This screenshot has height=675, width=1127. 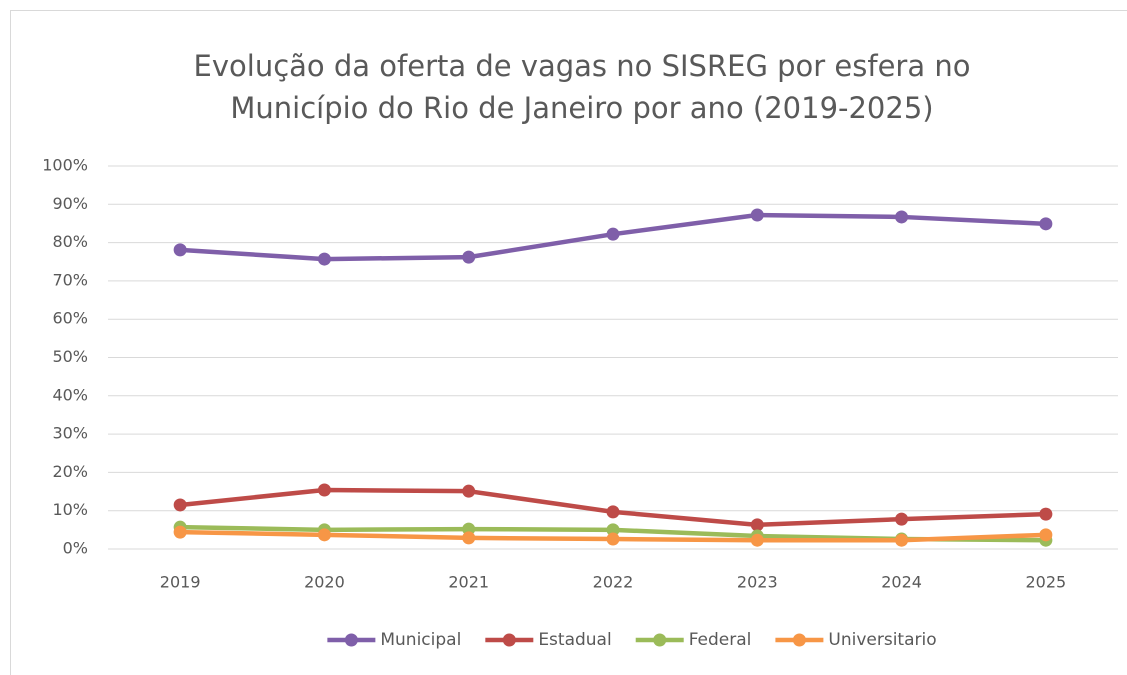 I want to click on x-tick-label: 2023, so click(x=757, y=582).